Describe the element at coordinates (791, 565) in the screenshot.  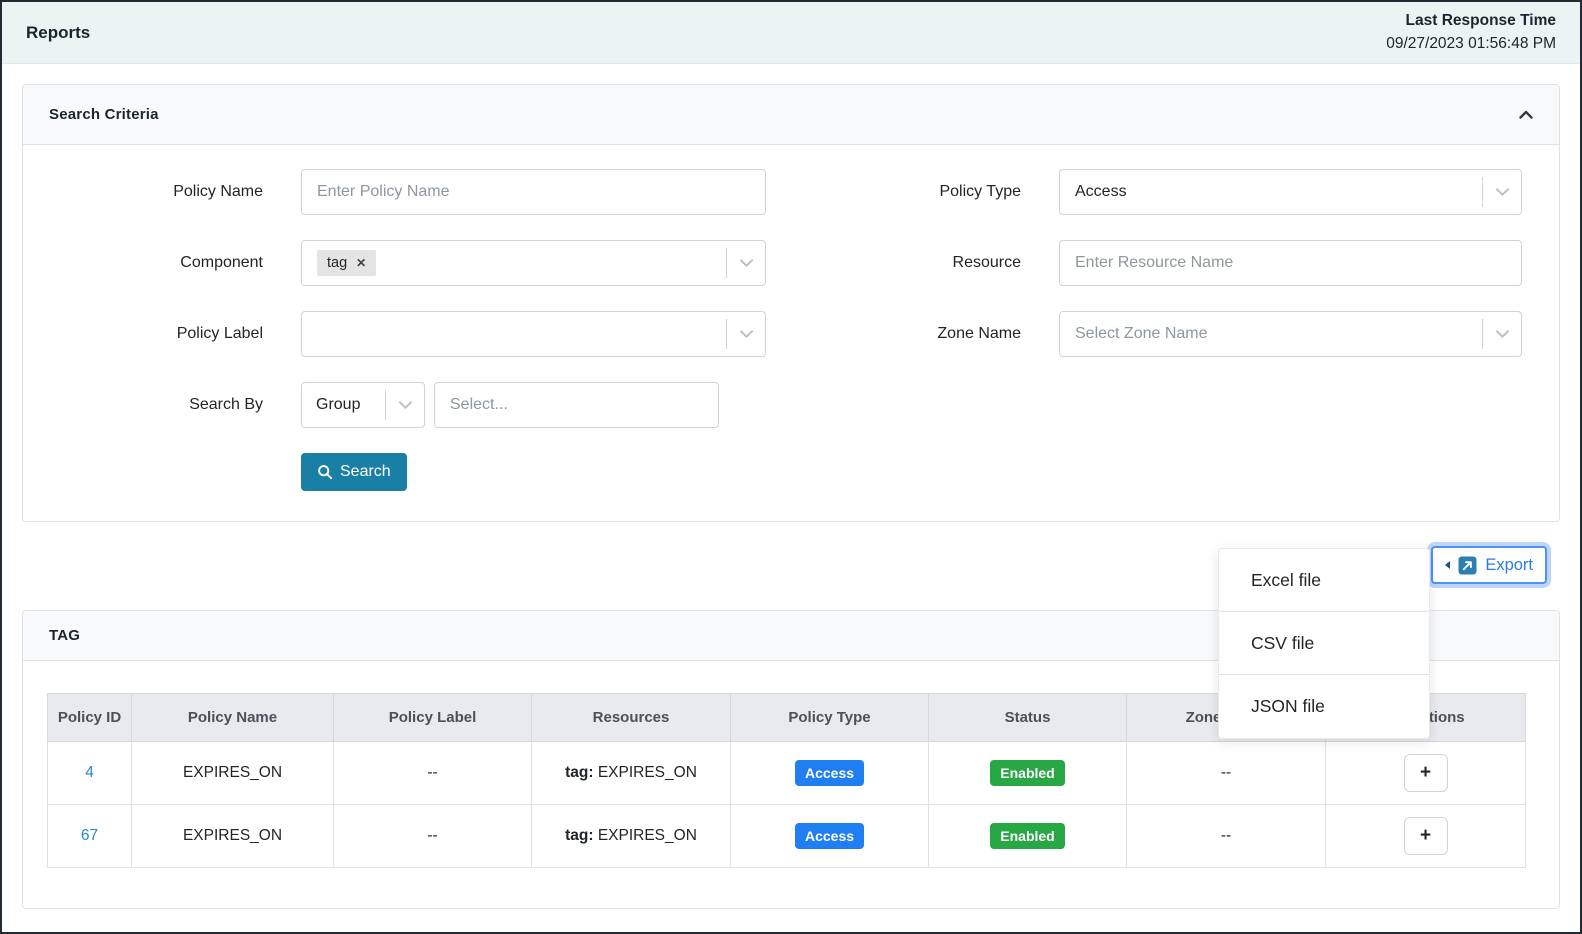
I see `export-row: Export` at that location.